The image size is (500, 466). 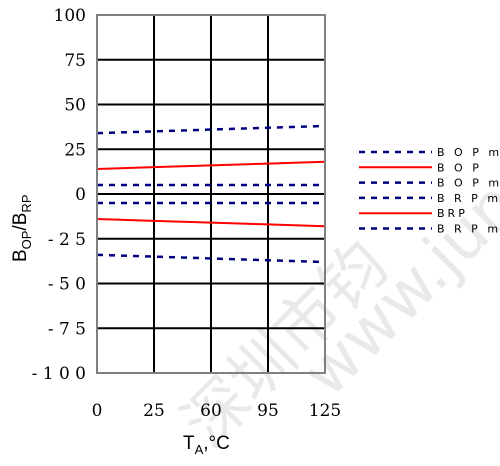 I want to click on legend: B O P m B O P B O P m B R P m BRP B R P m, so click(x=429, y=191).